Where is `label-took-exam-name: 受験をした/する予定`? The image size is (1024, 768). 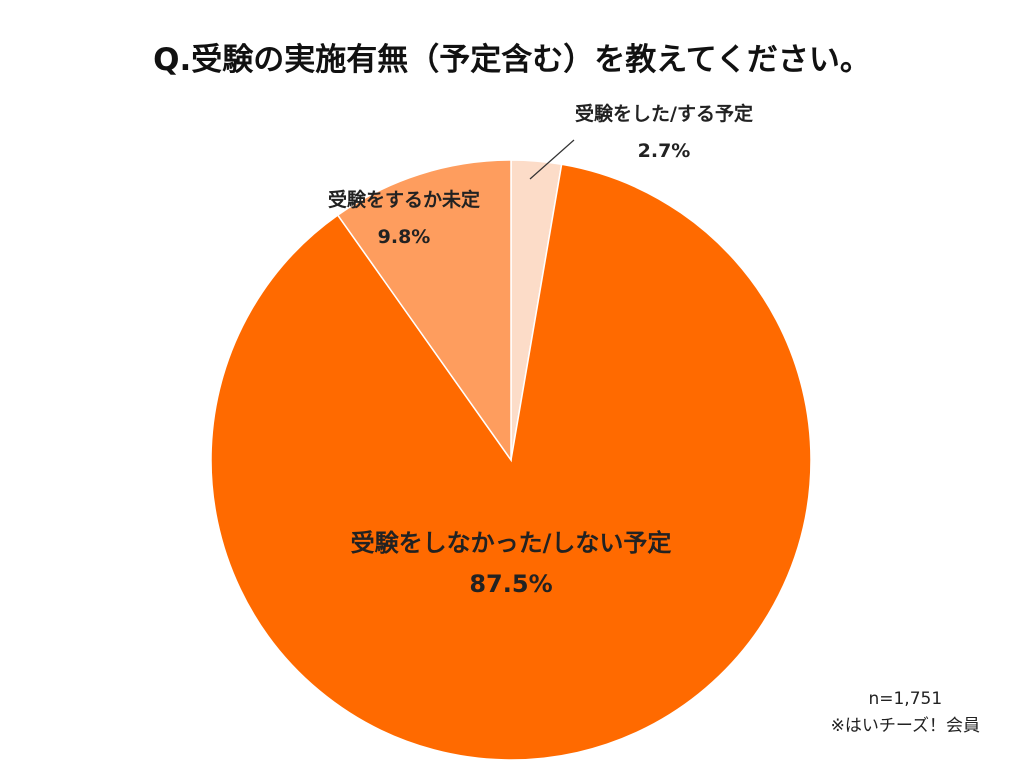 label-took-exam-name: 受験をした/する予定 is located at coordinates (664, 113).